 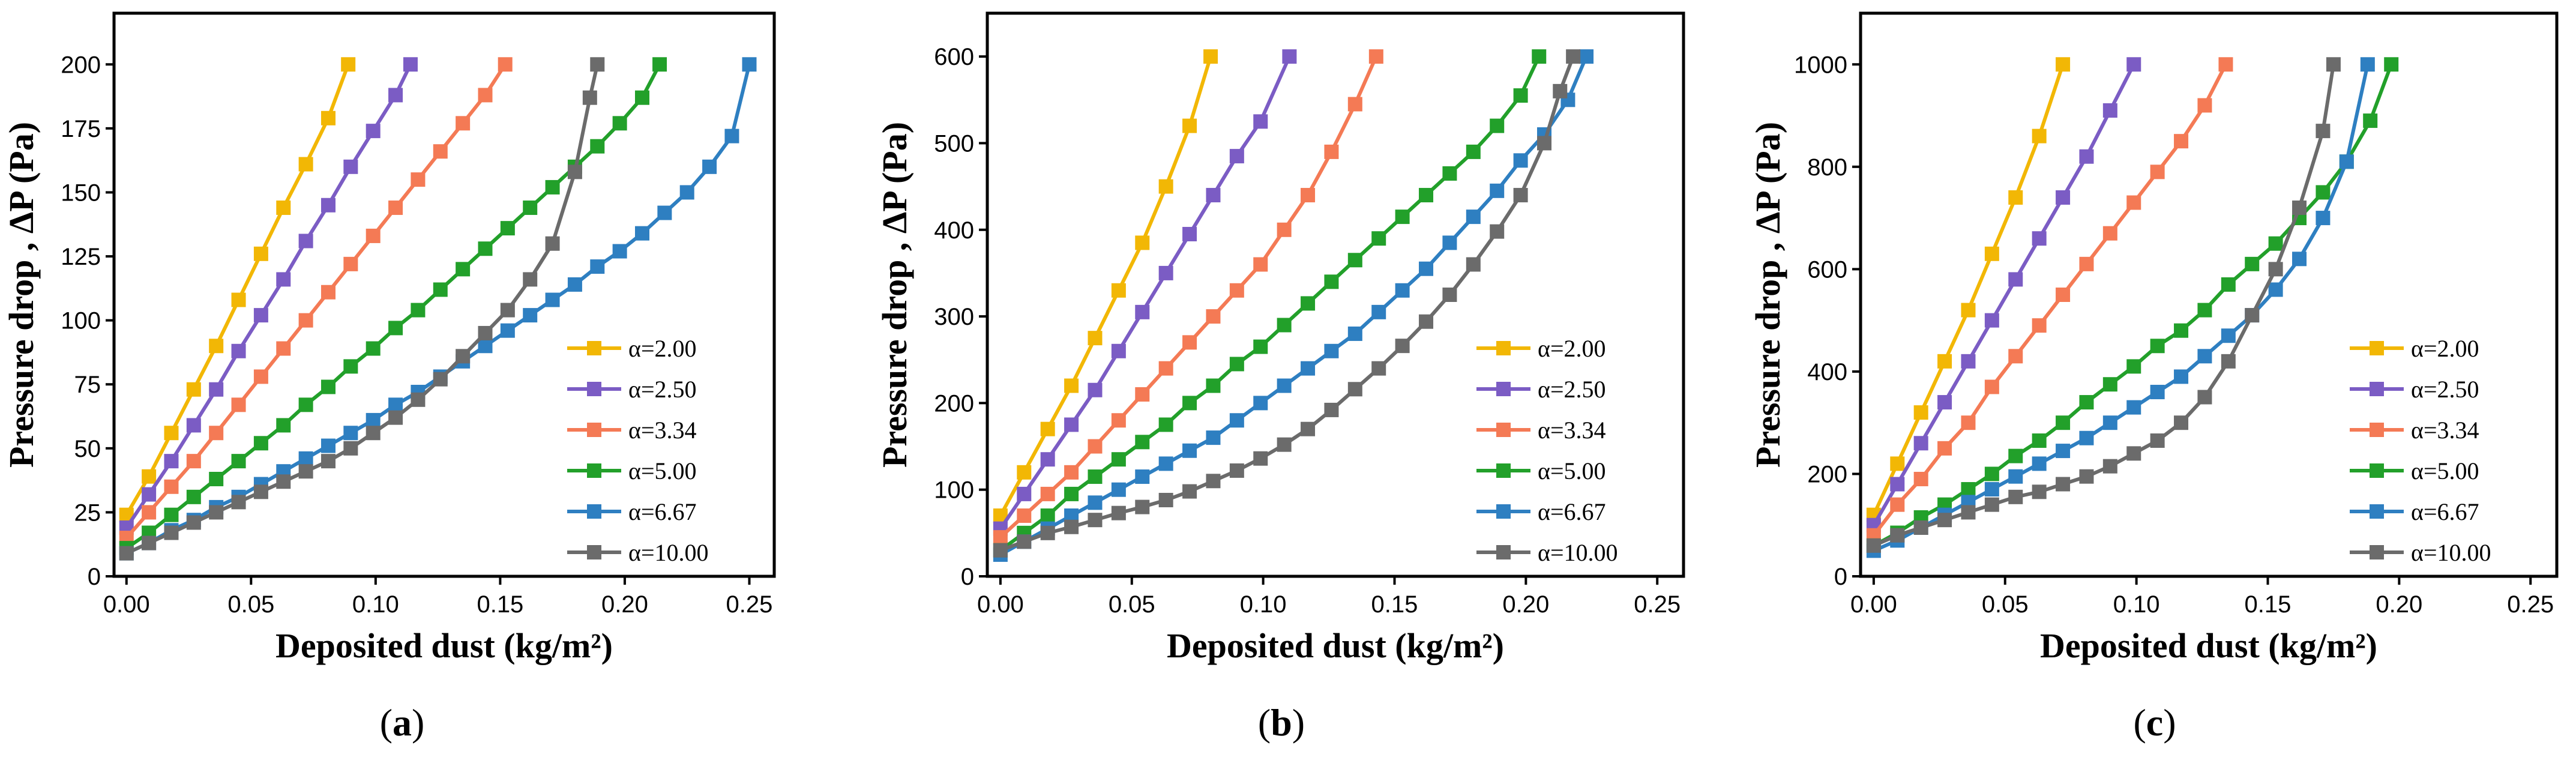 What do you see at coordinates (1827, 372) in the screenshot?
I see `y-tick-label: 400` at bounding box center [1827, 372].